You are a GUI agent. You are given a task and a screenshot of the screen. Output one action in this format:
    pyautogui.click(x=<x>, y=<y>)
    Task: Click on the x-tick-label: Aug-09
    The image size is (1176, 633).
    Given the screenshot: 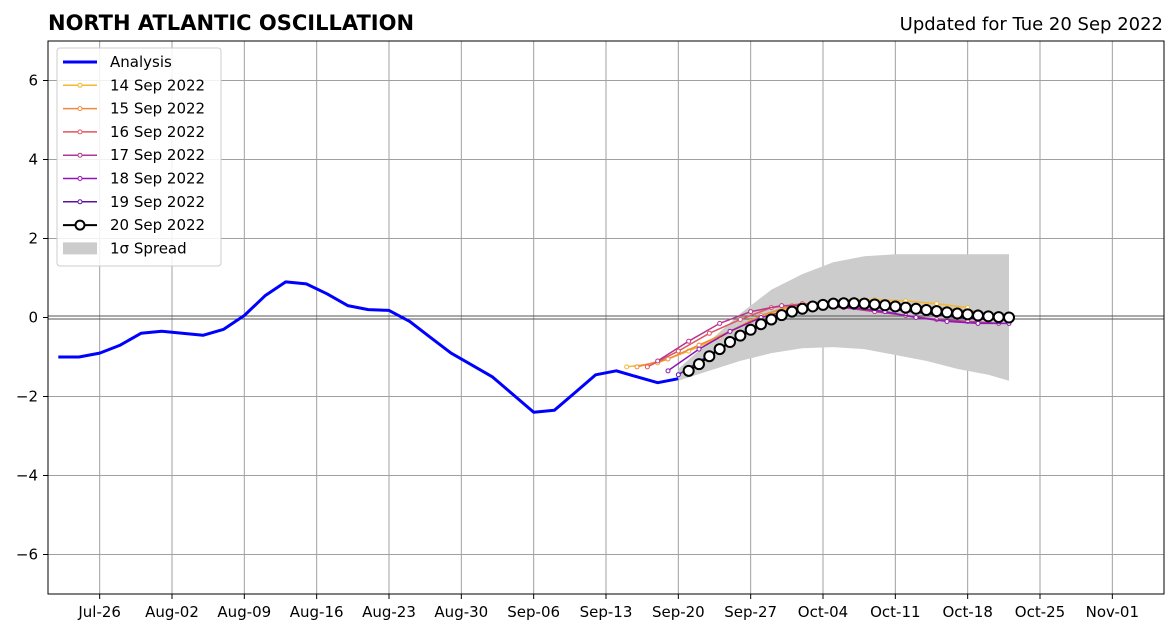 What is the action you would take?
    pyautogui.click(x=244, y=612)
    